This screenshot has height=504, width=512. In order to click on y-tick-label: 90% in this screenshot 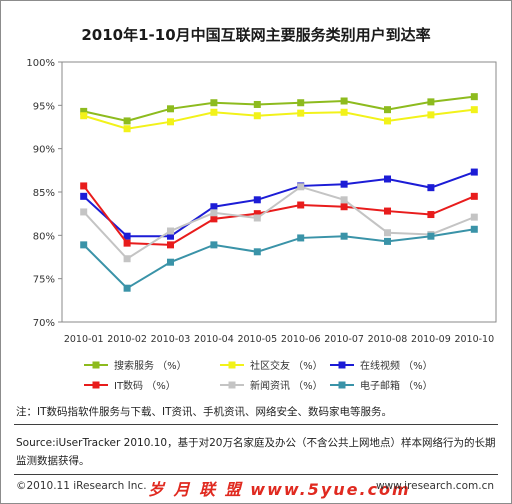, I will do `click(44, 150)`.